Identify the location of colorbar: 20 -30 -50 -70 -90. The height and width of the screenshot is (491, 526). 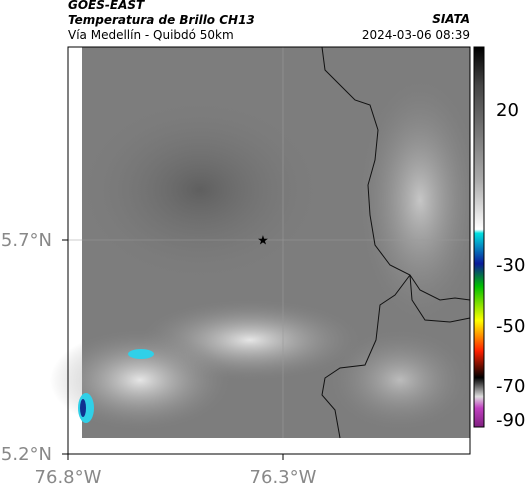
(499, 238).